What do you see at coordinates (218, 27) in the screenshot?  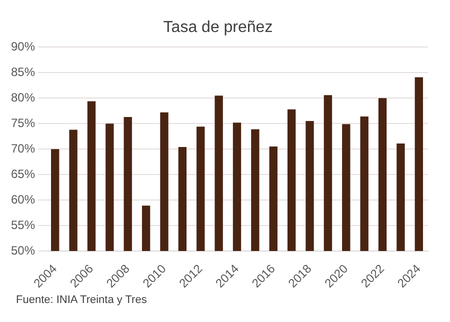 I see `chart-title: Tasa de preñez` at bounding box center [218, 27].